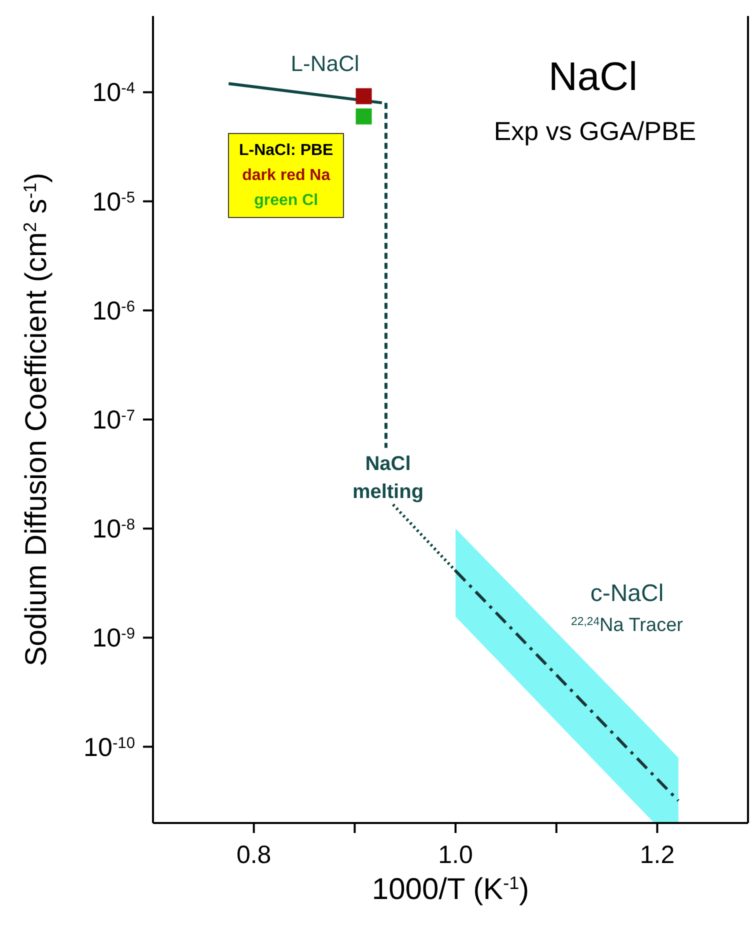 The width and height of the screenshot is (755, 925). Describe the element at coordinates (325, 63) in the screenshot. I see `annotation: L-NaCl` at that location.